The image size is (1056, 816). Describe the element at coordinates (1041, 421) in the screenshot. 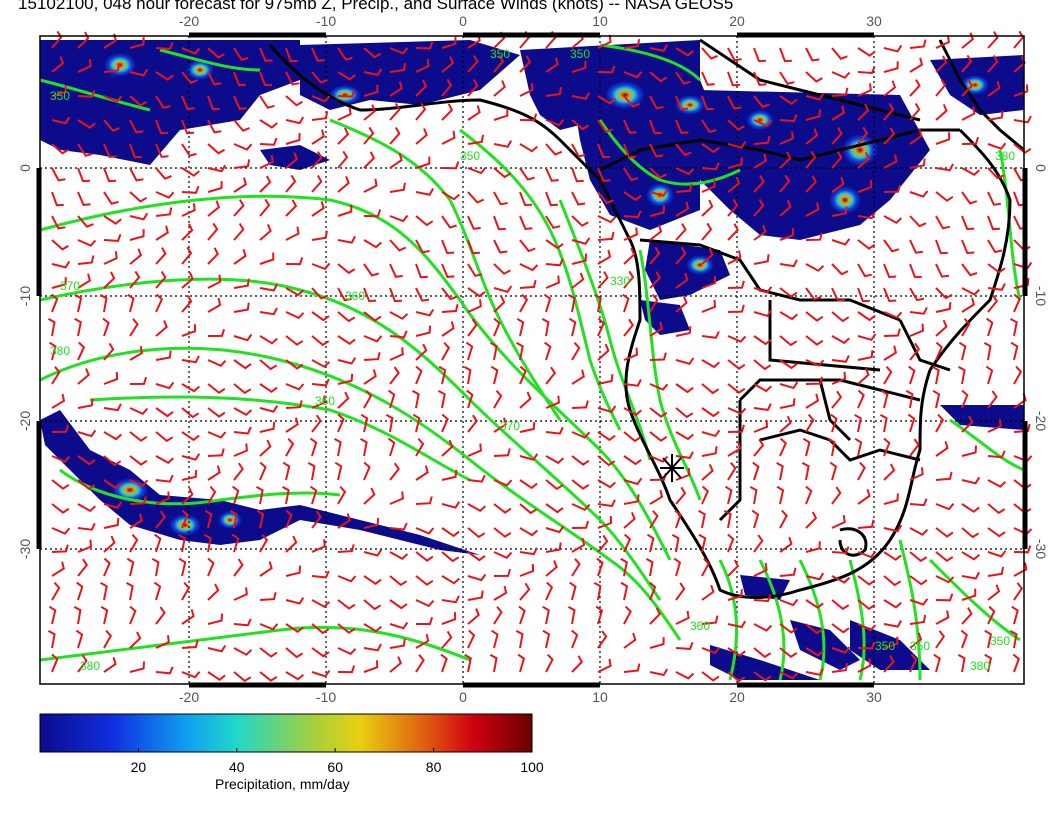

I see `lat-tick-label: -20` at that location.